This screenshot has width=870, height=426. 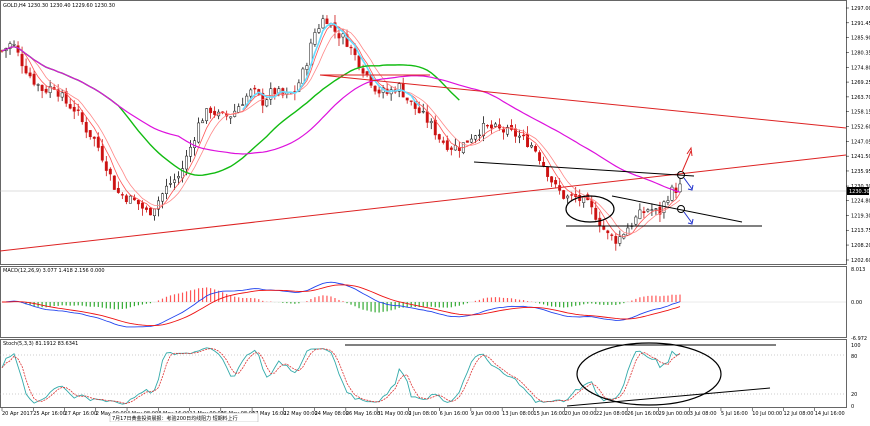 What do you see at coordinates (40, 344) in the screenshot?
I see `stoch-header: Stoch(5,3,3) 81.1912 83.6341` at bounding box center [40, 344].